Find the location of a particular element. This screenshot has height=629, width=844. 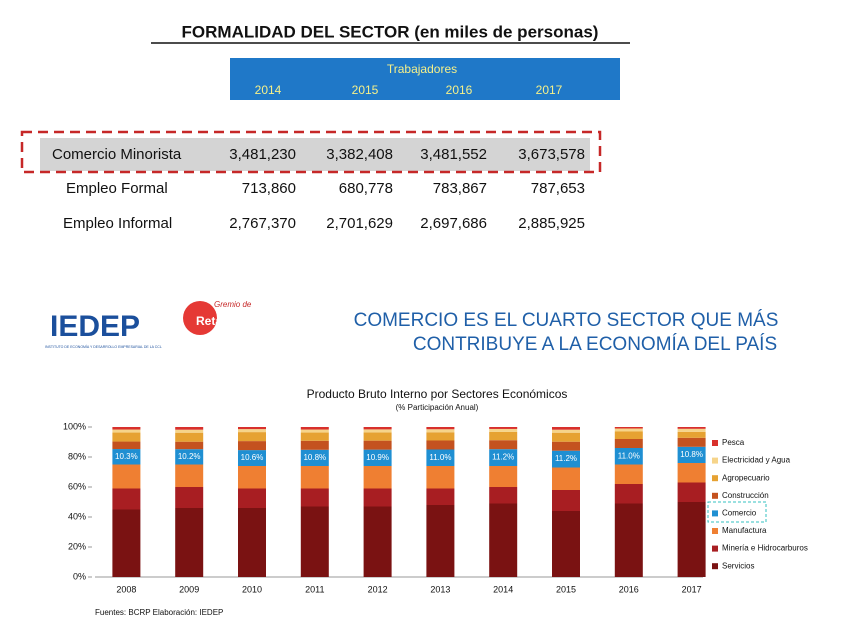

logo-gremio-circle is located at coordinates (200, 318).